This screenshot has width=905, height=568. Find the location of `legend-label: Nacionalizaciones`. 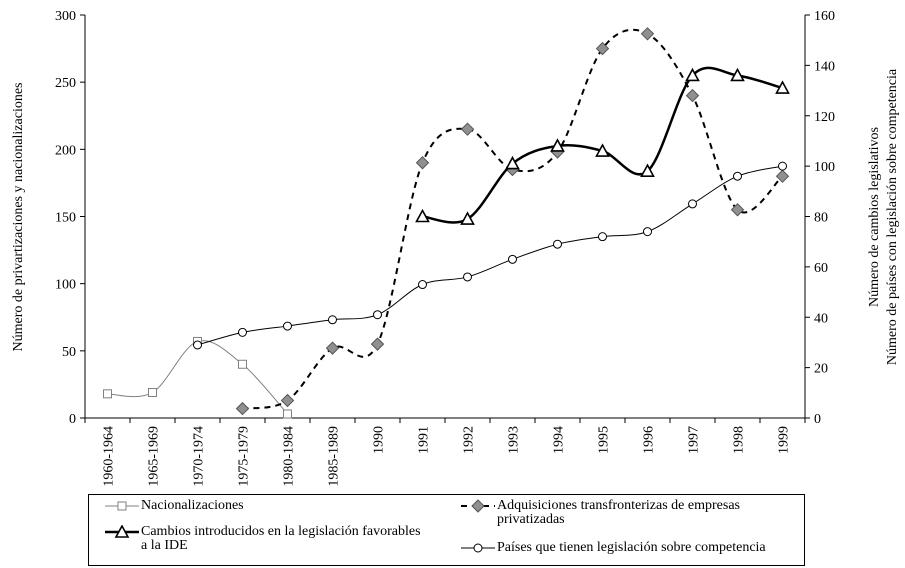

legend-label: Nacionalizaciones is located at coordinates (192, 505).